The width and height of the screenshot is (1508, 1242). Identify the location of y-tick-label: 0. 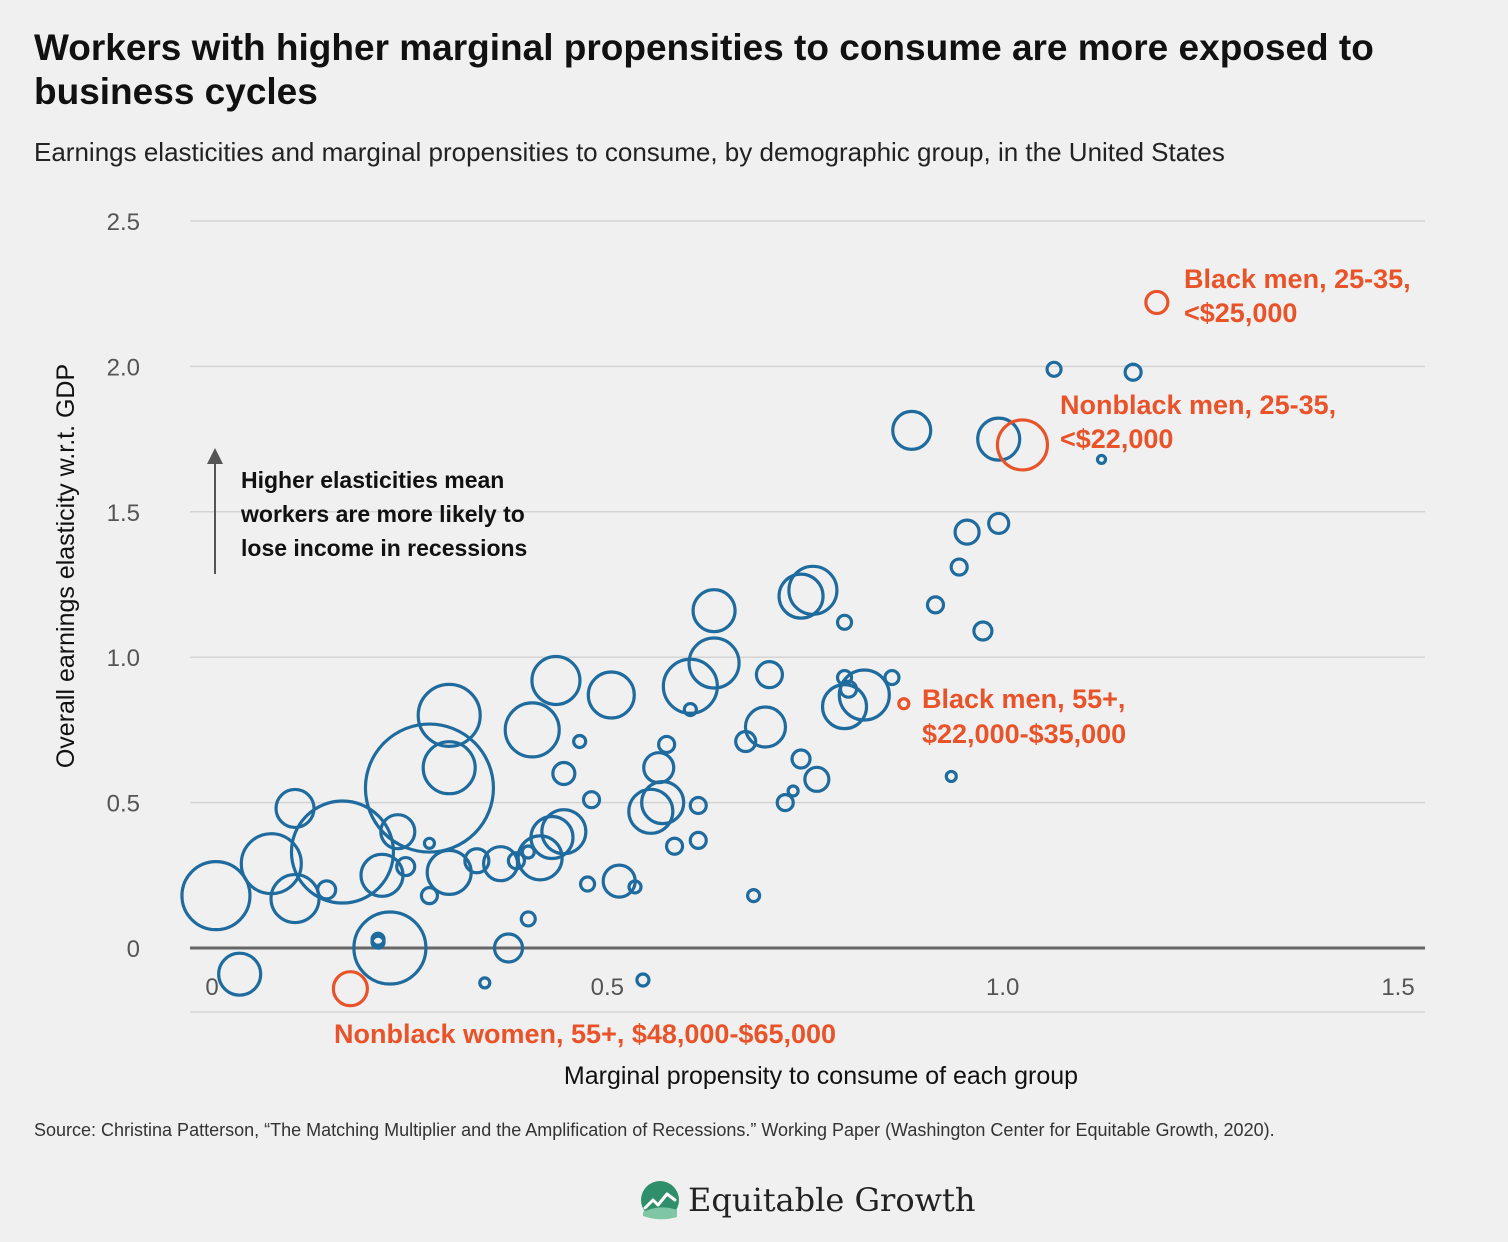
(133, 949).